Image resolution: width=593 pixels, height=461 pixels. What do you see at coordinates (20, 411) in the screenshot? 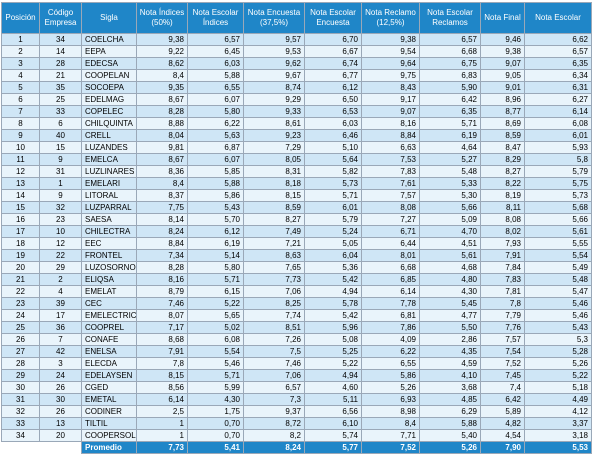
I see `cell-posicion: 32` at bounding box center [20, 411].